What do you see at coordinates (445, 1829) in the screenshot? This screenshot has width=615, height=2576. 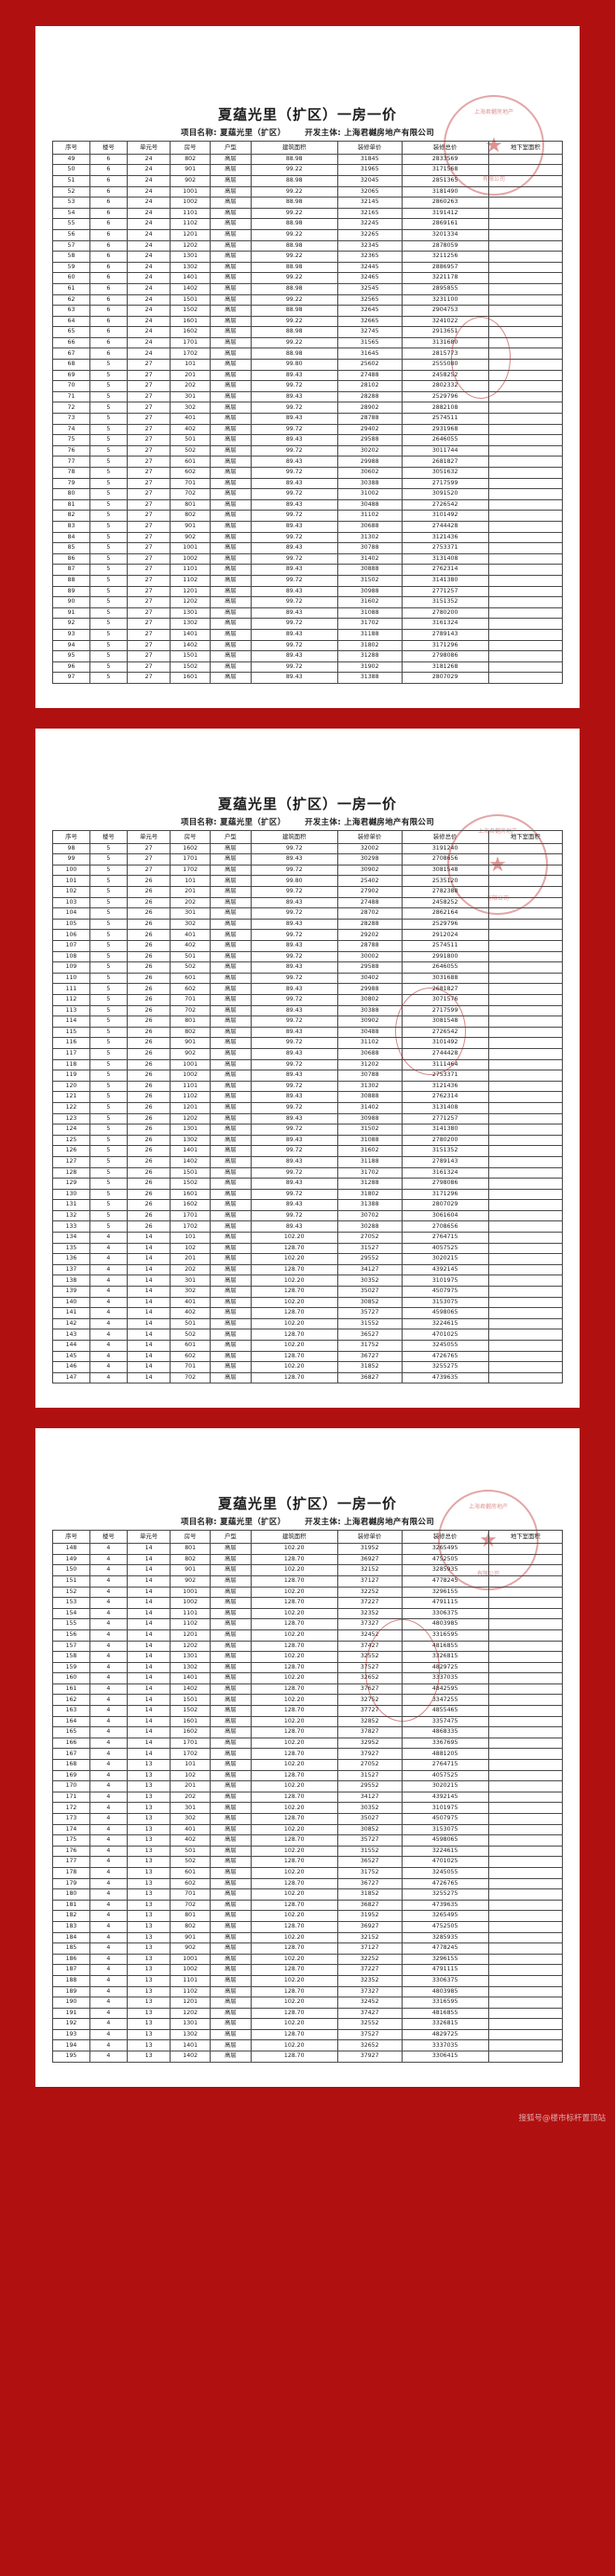 I see `cell-7: 3153075` at bounding box center [445, 1829].